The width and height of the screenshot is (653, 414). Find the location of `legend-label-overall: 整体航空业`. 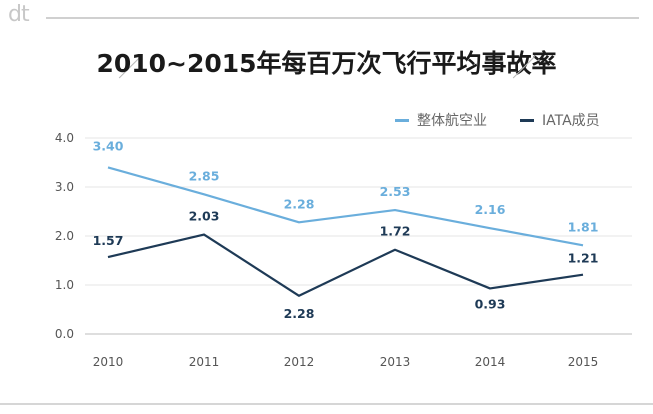

legend-label-overall: 整体航空业 is located at coordinates (452, 121).